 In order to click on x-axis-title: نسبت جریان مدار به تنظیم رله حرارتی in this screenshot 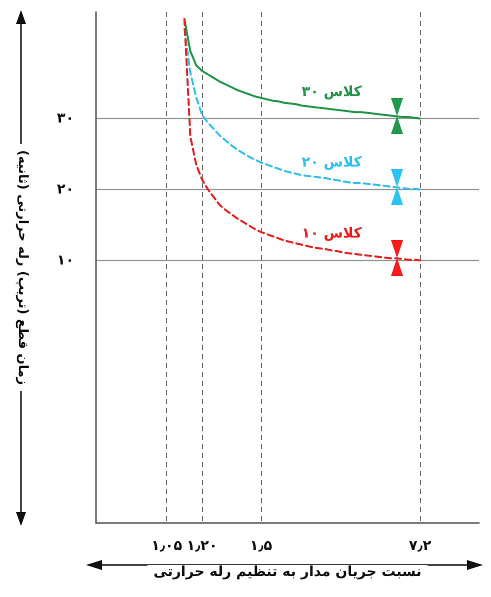, I will do `click(287, 572)`.